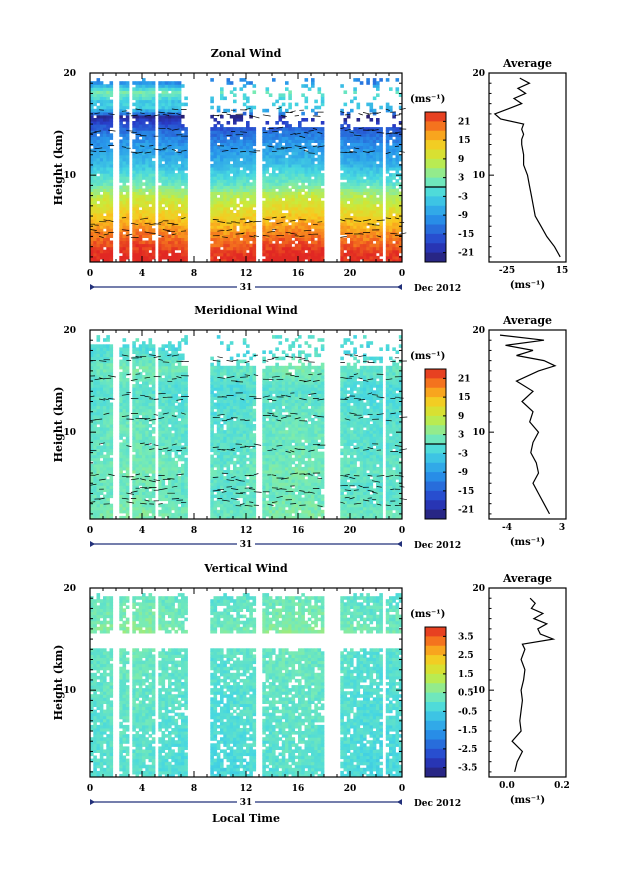  What do you see at coordinates (435, 164) in the screenshot?
I see `colorbar-swatch` at bounding box center [435, 164].